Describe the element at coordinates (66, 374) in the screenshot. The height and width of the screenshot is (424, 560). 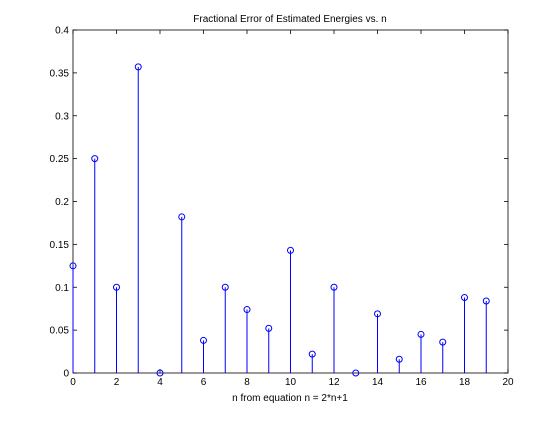
I see `y-tick-label: 0` at that location.